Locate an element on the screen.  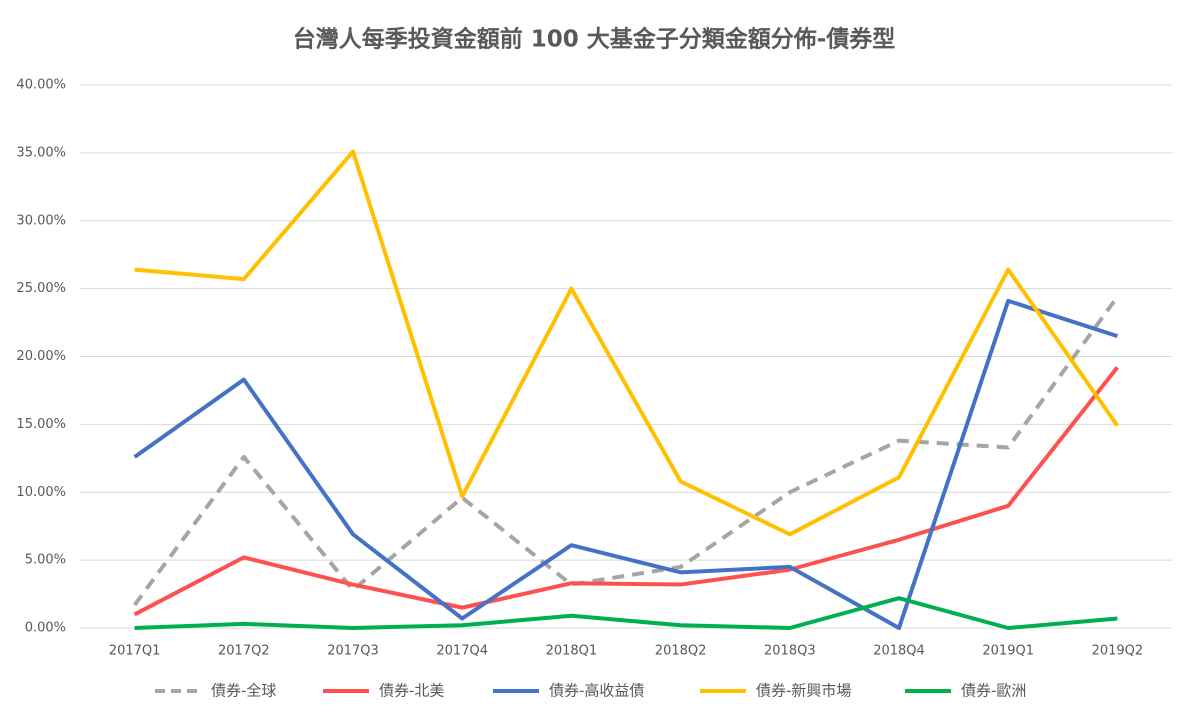
legend-text: 債券-歐洲 is located at coordinates (993, 691).